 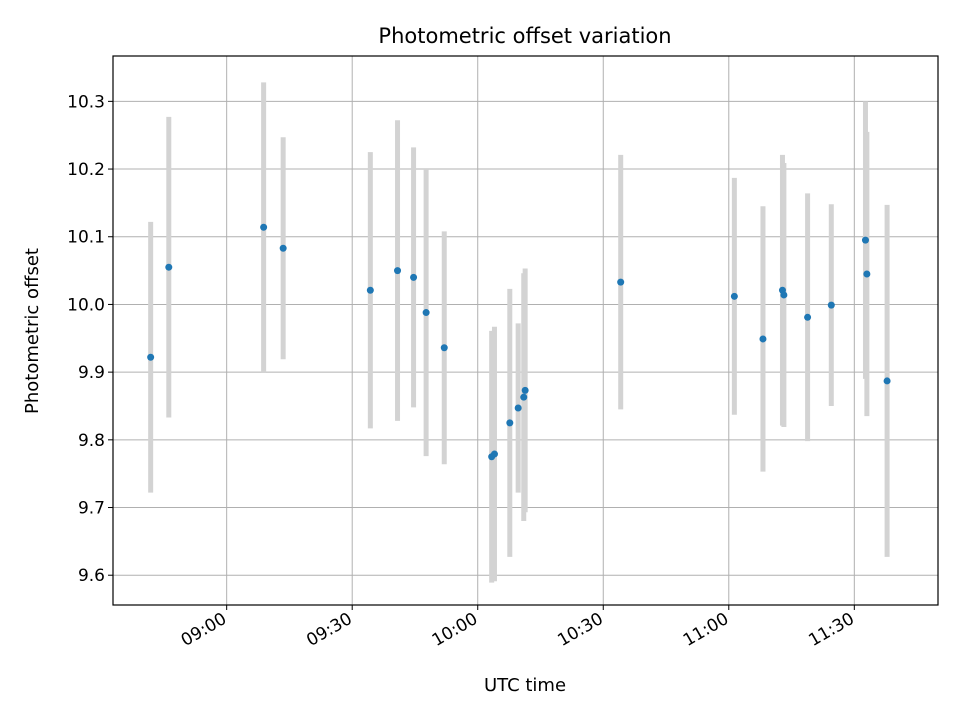 What do you see at coordinates (32, 331) in the screenshot?
I see `y-axis-title: Photometric offset` at bounding box center [32, 331].